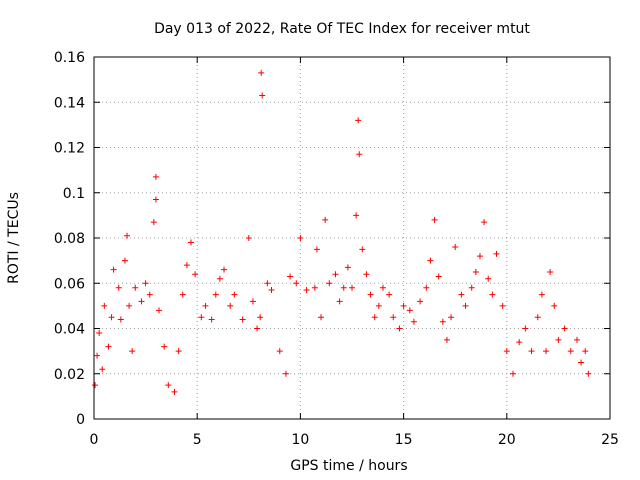  What do you see at coordinates (69, 58) in the screenshot?
I see `y-tick-label: 0.16` at bounding box center [69, 58].